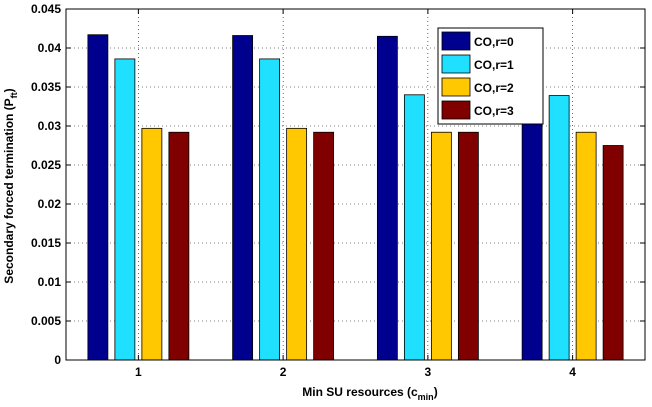 The height and width of the screenshot is (407, 652). What do you see at coordinates (138, 372) in the screenshot?
I see `x-tick-label: 1` at bounding box center [138, 372].